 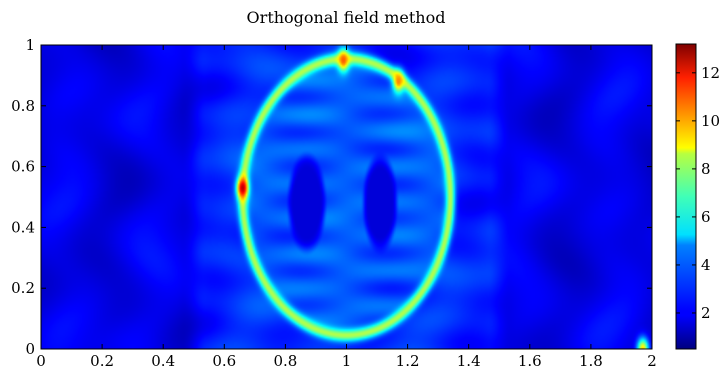 What do you see at coordinates (346, 17) in the screenshot?
I see `chart-title: Orthogonal field method` at bounding box center [346, 17].